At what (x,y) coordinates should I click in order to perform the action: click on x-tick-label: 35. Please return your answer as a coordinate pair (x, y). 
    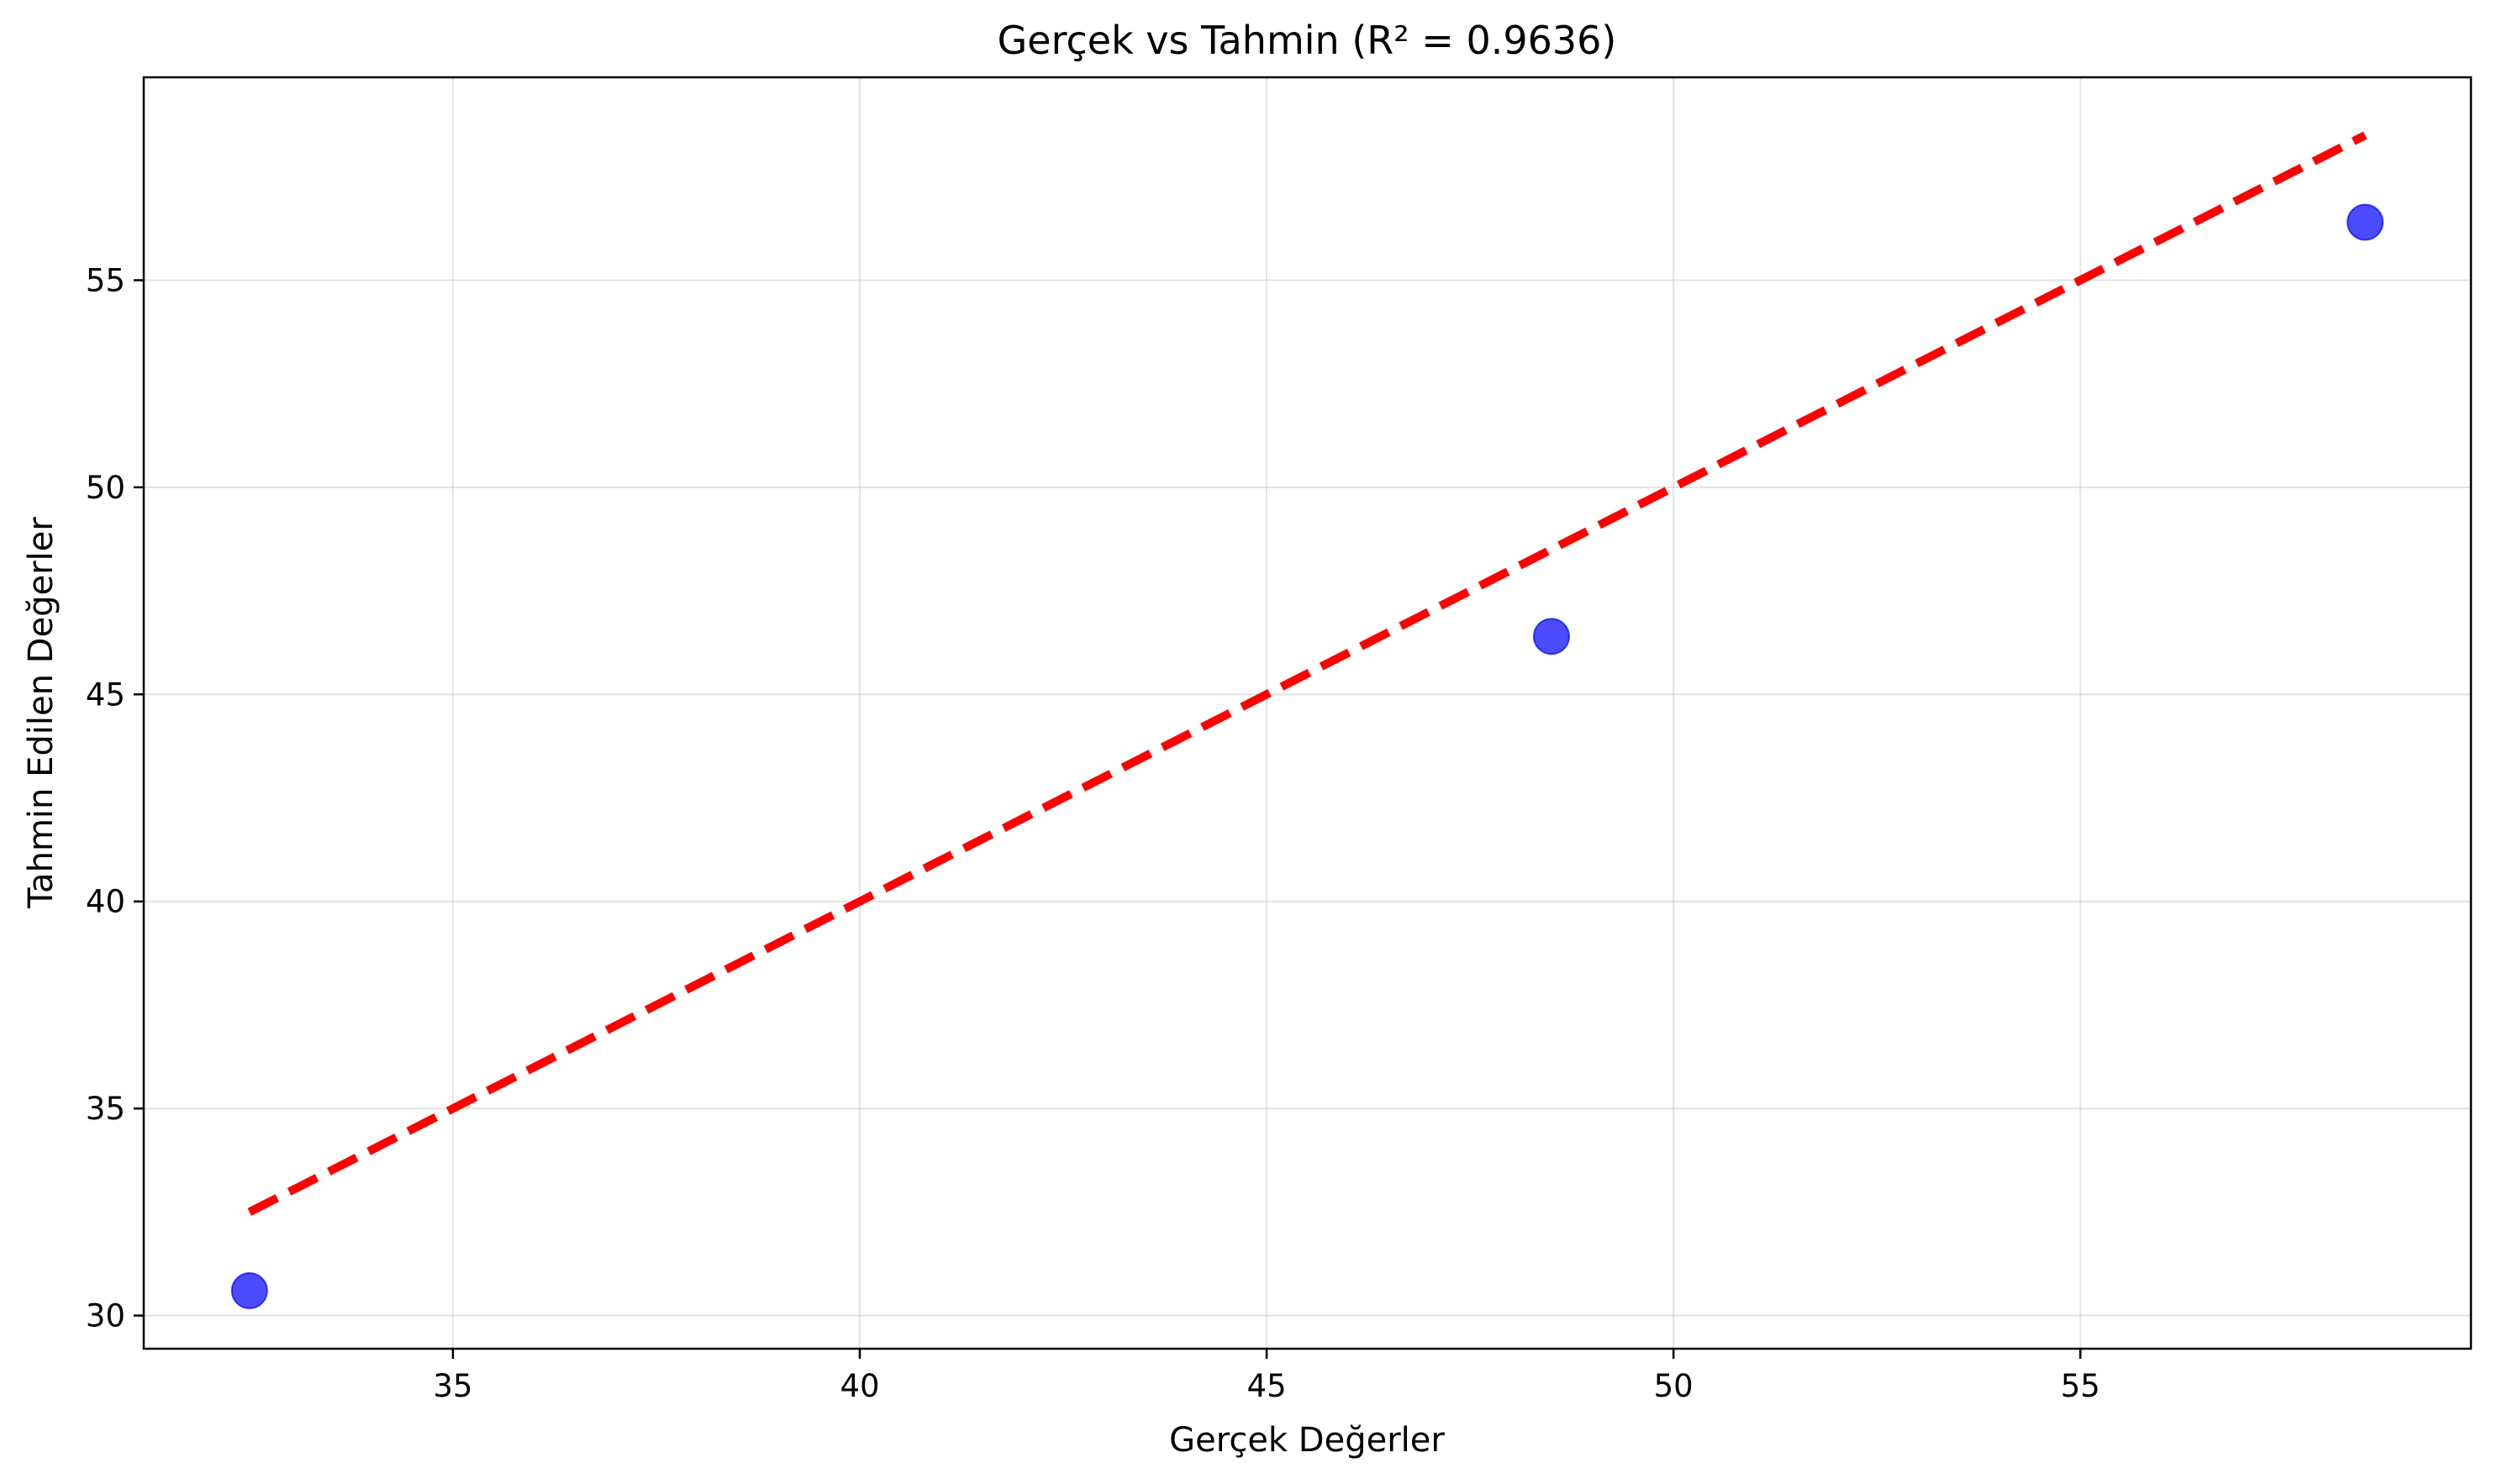
    Looking at the image, I should click on (452, 1386).